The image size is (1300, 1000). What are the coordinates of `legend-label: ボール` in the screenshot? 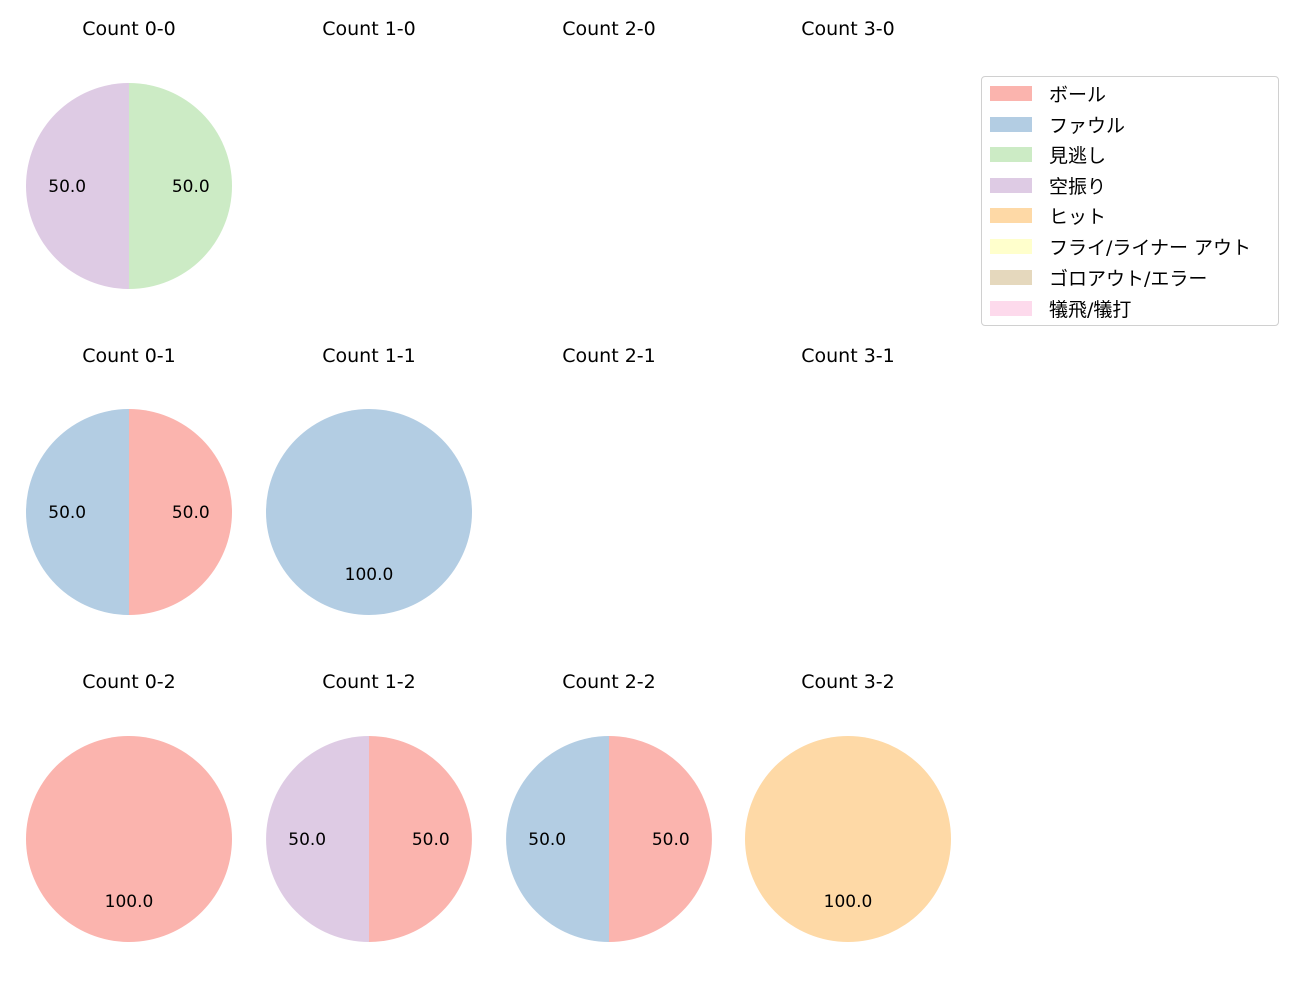 It's located at (1078, 94).